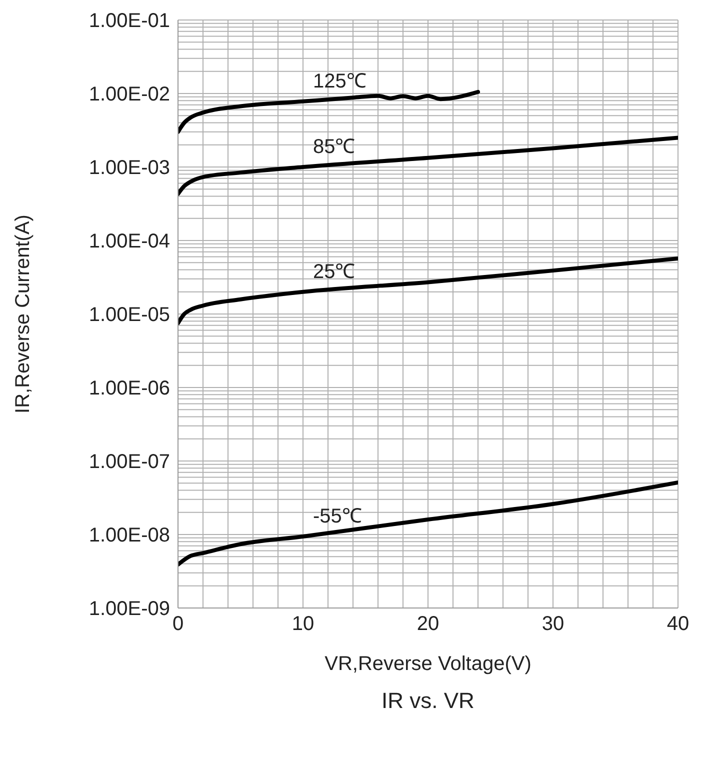  I want to click on y-tick-label: 1.00E-09, so click(129, 609).